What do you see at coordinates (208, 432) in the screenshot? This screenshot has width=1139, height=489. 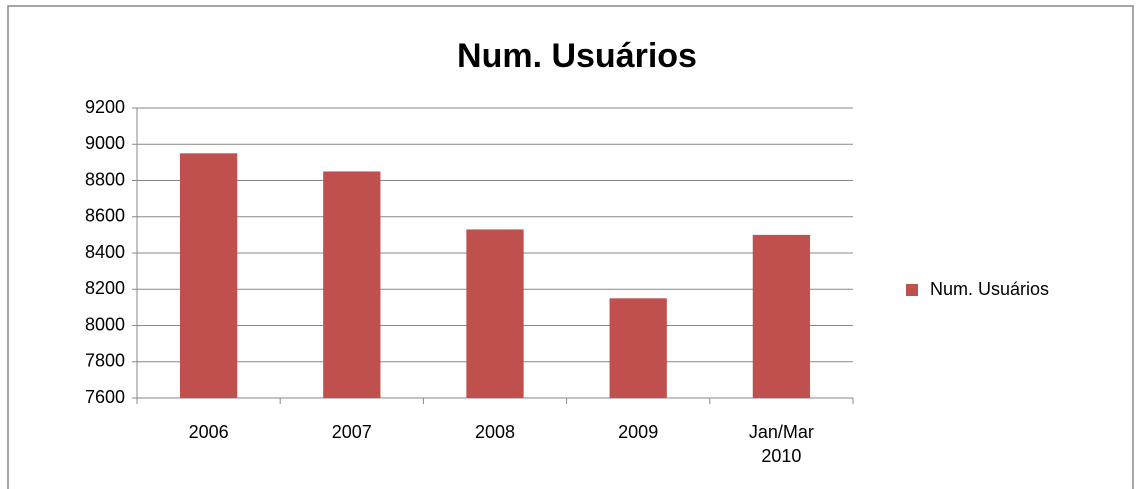 I see `x-tick-label: 2006` at bounding box center [208, 432].